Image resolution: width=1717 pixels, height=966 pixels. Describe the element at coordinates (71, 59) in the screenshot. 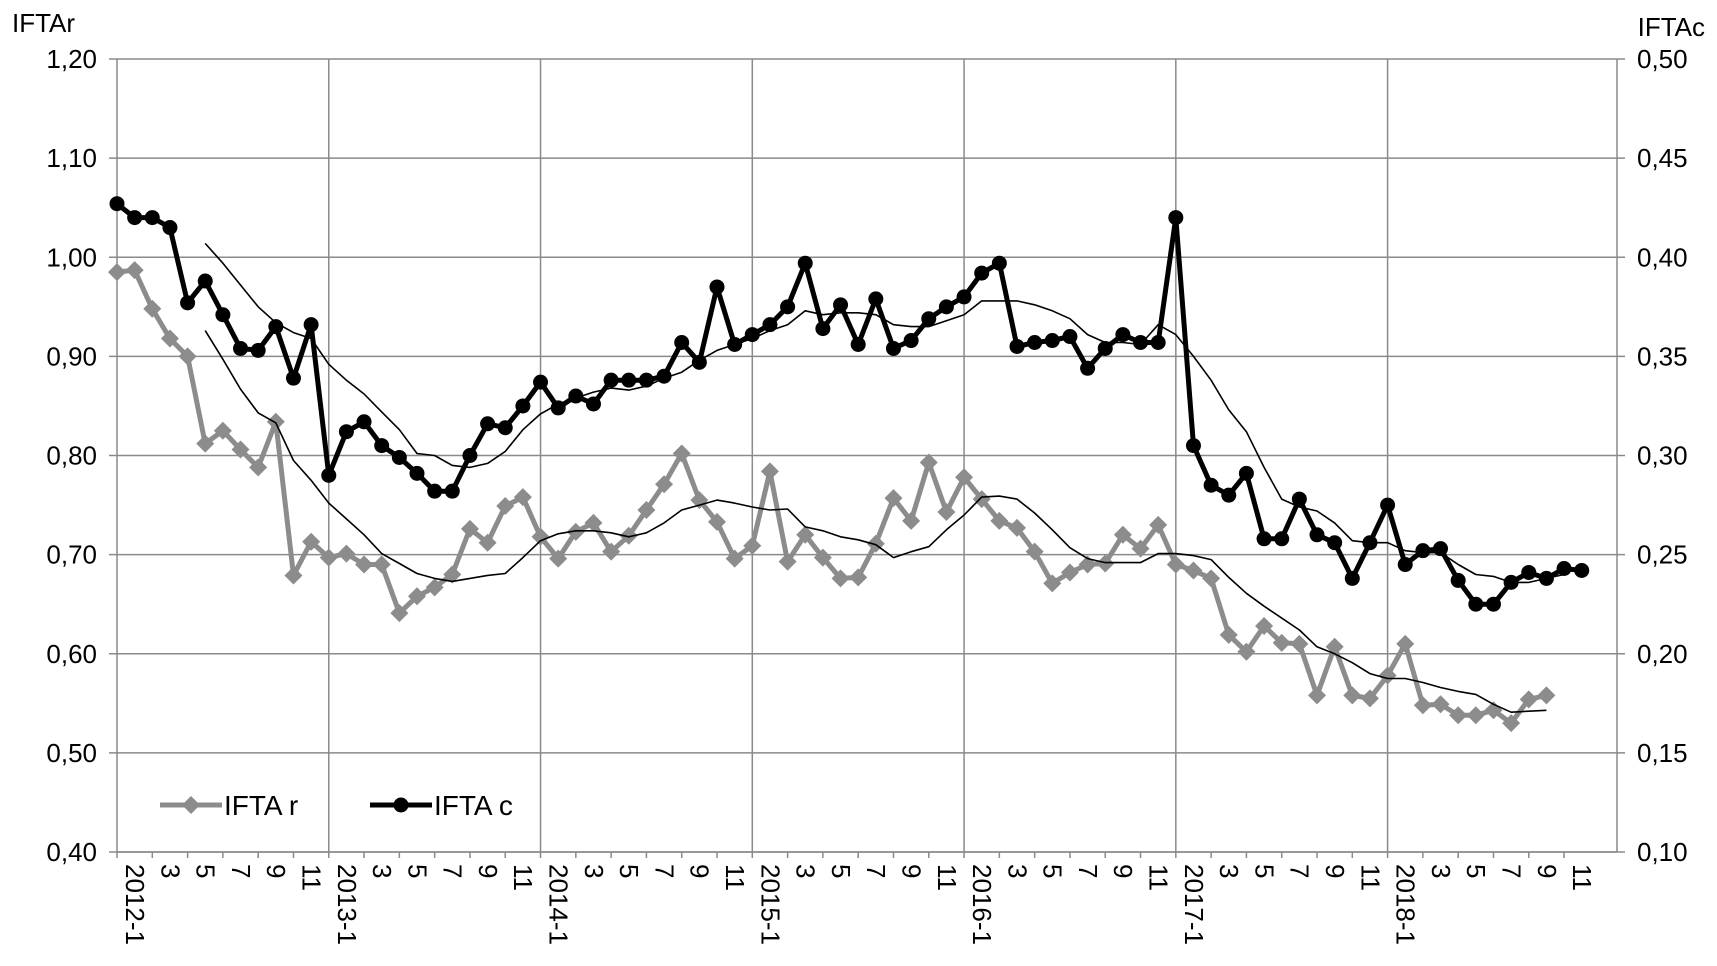

I see `y-left-tick-label: 1,20` at that location.